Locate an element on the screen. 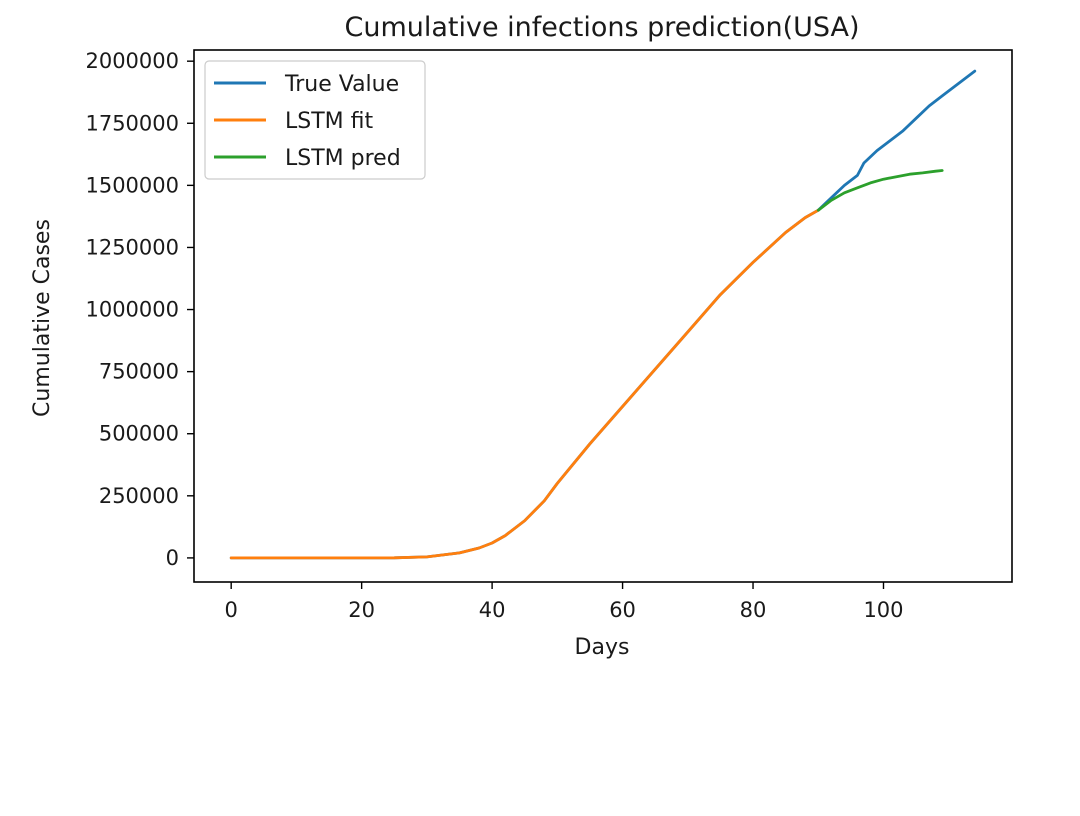 This screenshot has width=1080, height=816. legend-lstm-pred-label: LSTM pred is located at coordinates (343, 158).